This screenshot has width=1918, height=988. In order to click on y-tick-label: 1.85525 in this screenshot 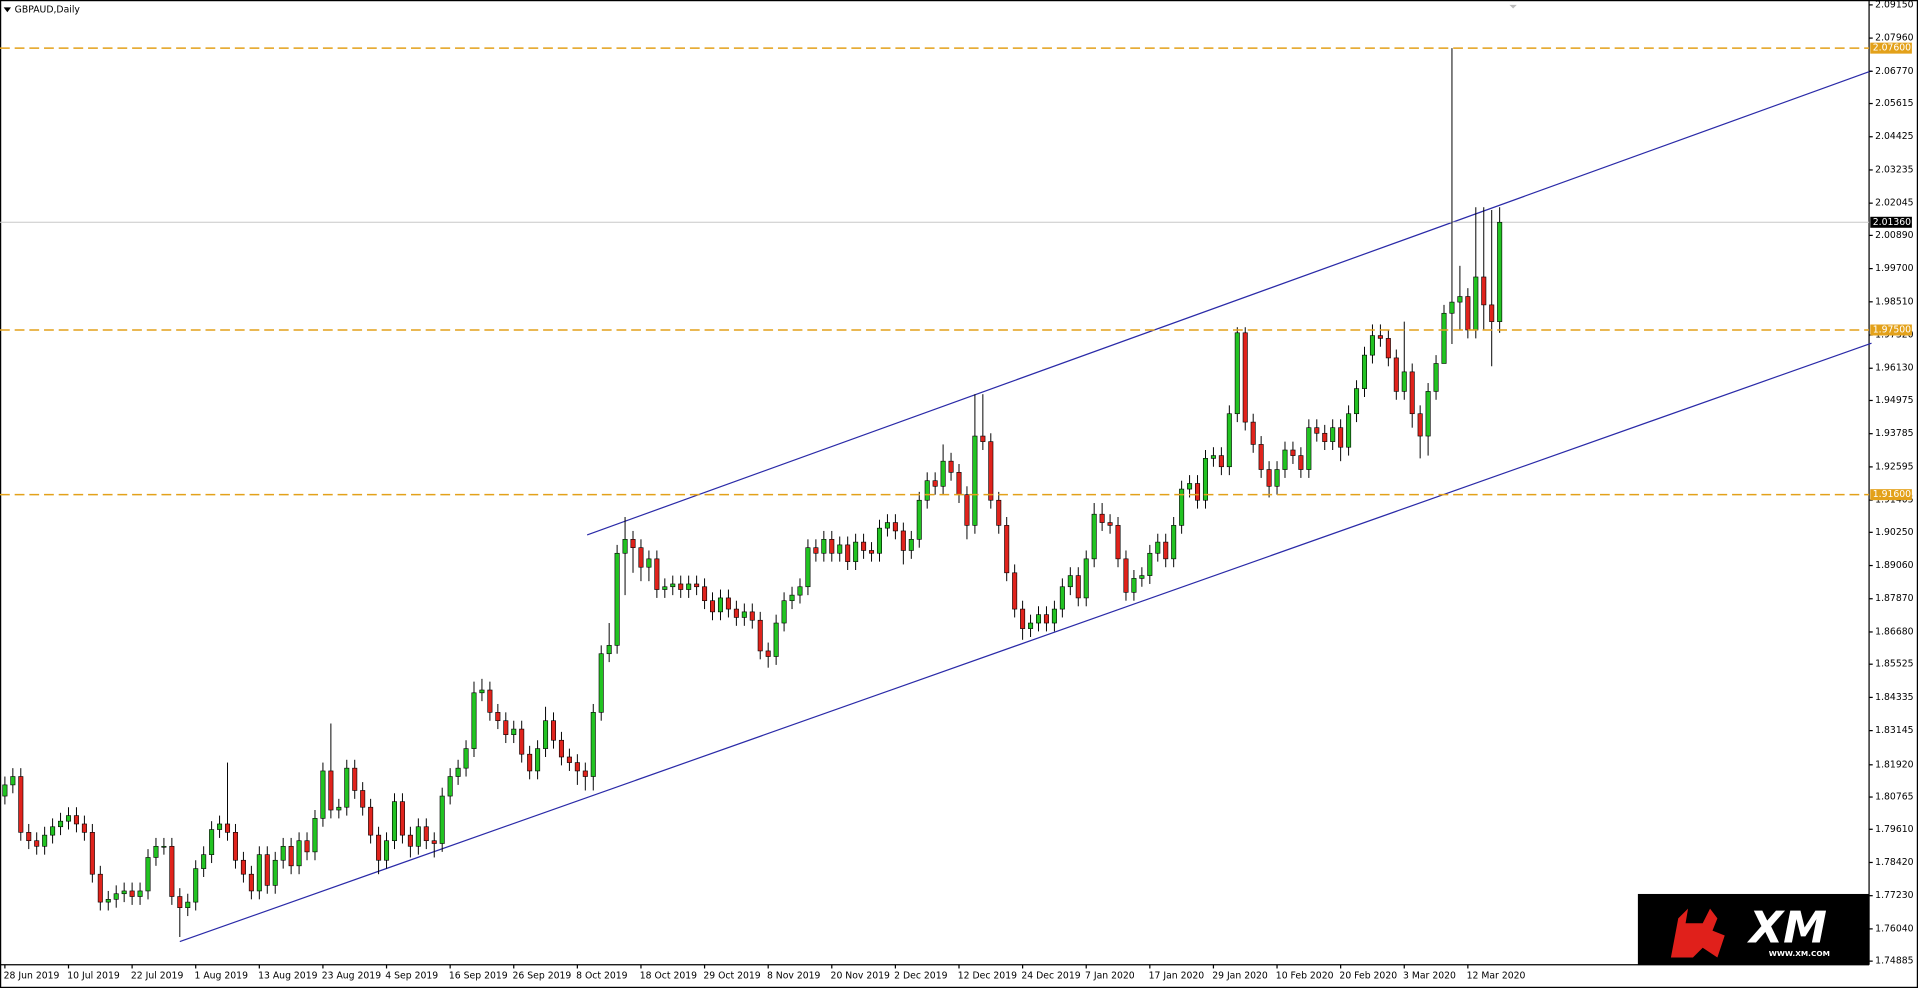, I will do `click(1894, 664)`.